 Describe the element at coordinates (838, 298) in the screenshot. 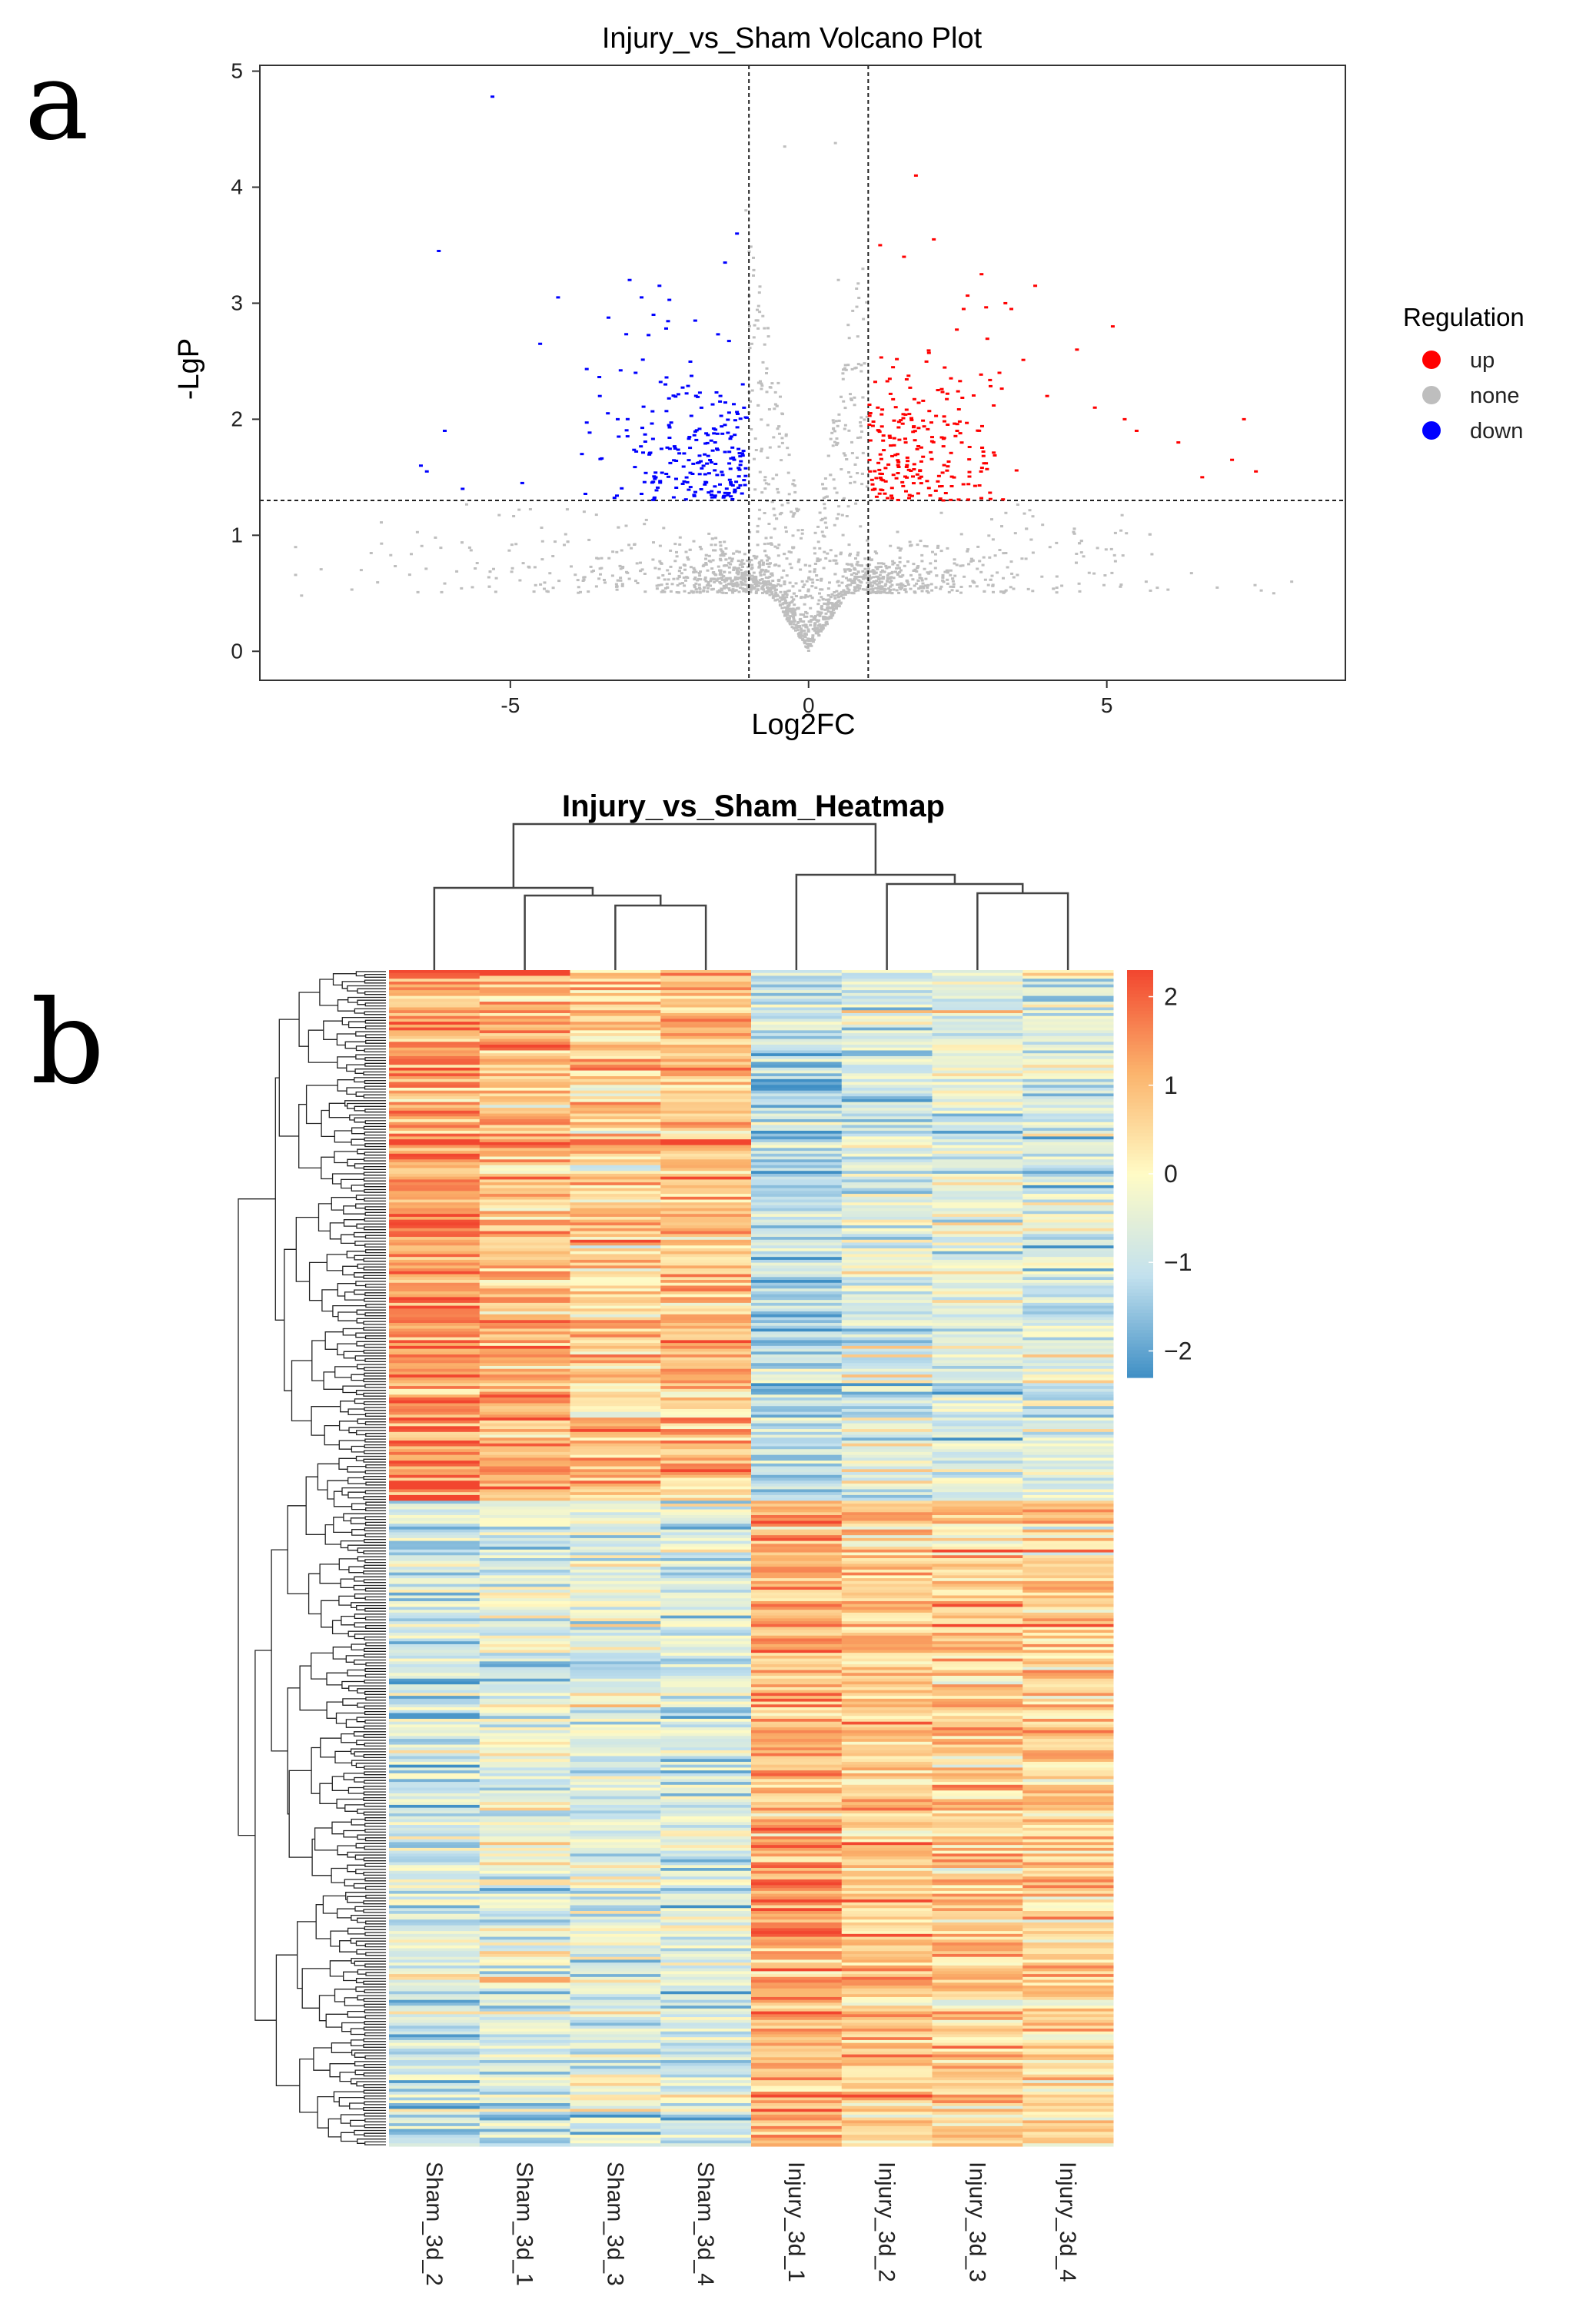

I see `volcano-significant-points` at that location.